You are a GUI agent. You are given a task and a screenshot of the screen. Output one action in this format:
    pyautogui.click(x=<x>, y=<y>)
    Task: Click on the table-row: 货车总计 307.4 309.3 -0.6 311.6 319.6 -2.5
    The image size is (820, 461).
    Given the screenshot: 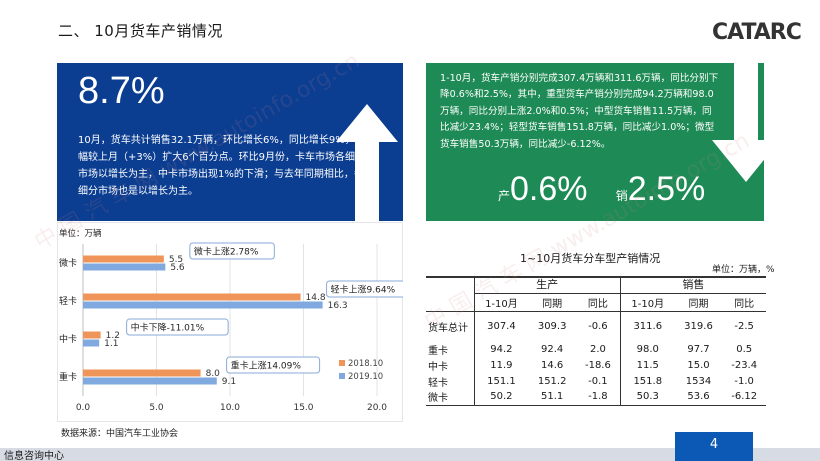 What is the action you would take?
    pyautogui.click(x=596, y=326)
    